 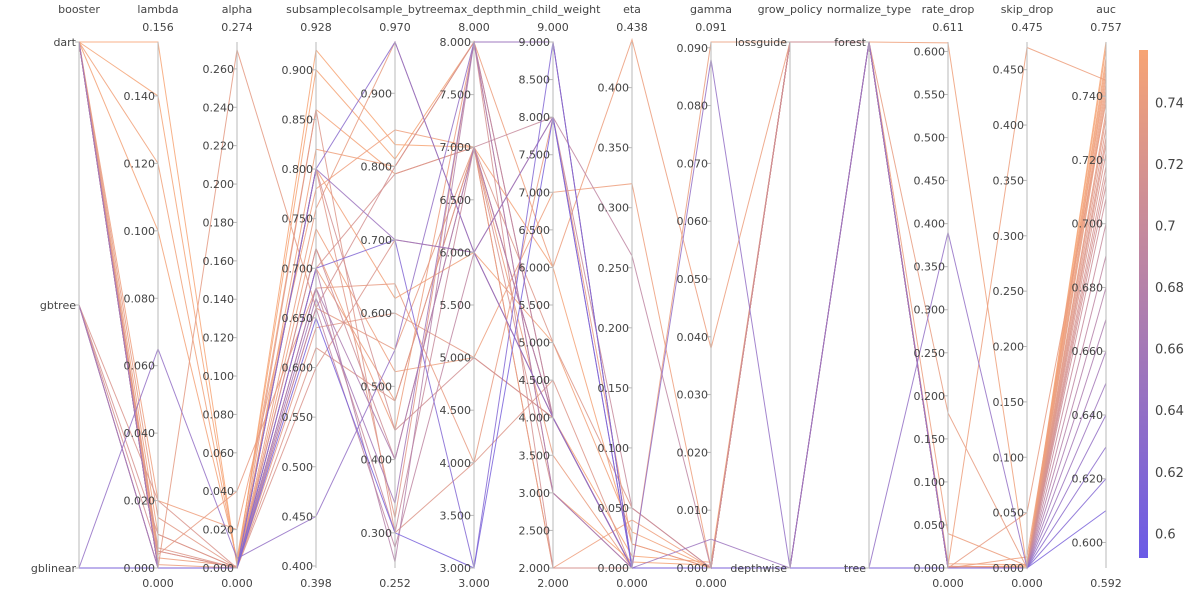 What do you see at coordinates (693, 163) in the screenshot?
I see `tick-label: 0.070` at bounding box center [693, 163].